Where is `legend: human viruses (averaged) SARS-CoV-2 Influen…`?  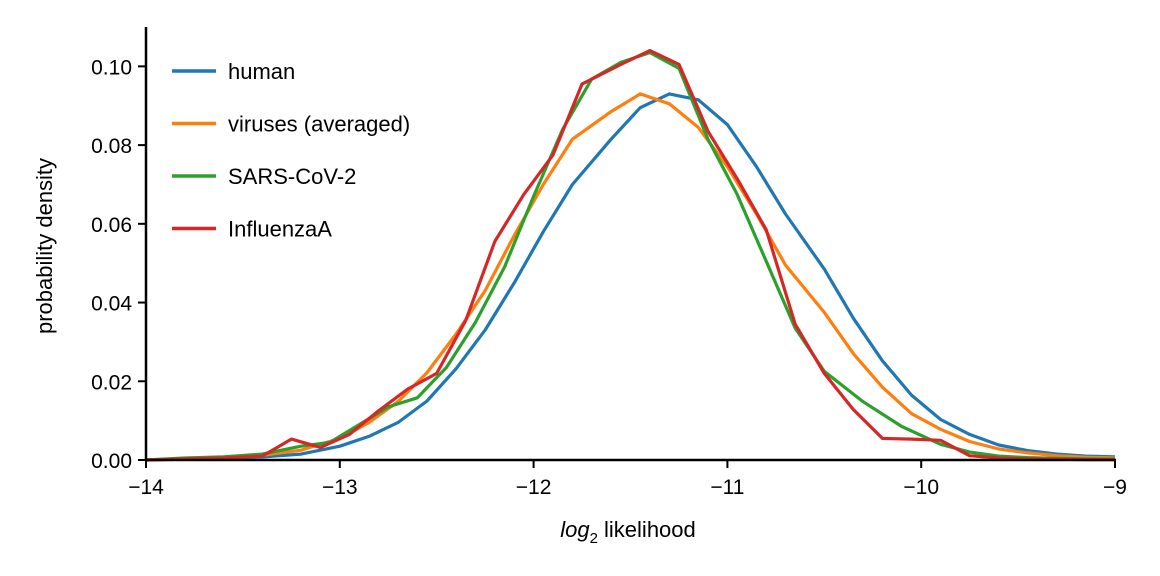
legend: human viruses (averaged) SARS-CoV-2 Influen… is located at coordinates (291, 150).